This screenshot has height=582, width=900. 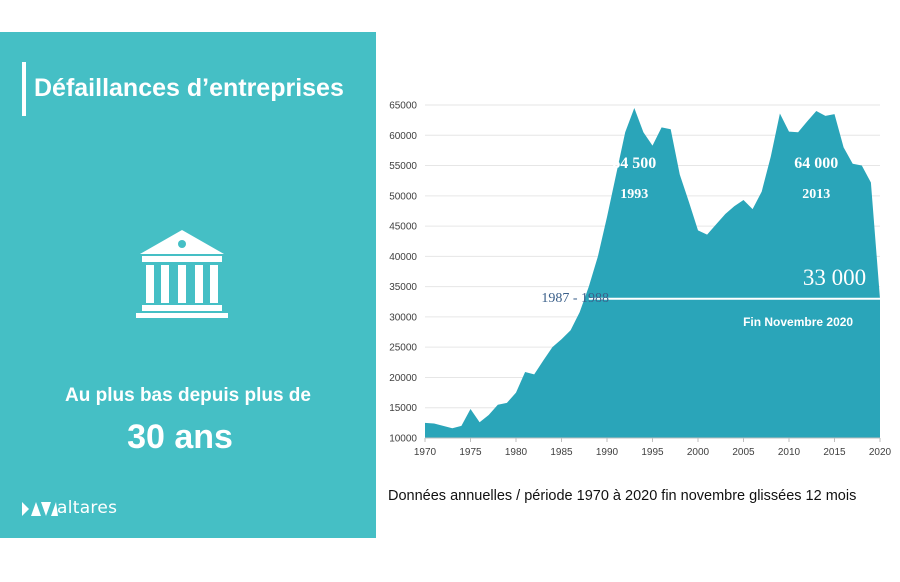 I want to click on title-accent-bar, so click(x=24, y=89).